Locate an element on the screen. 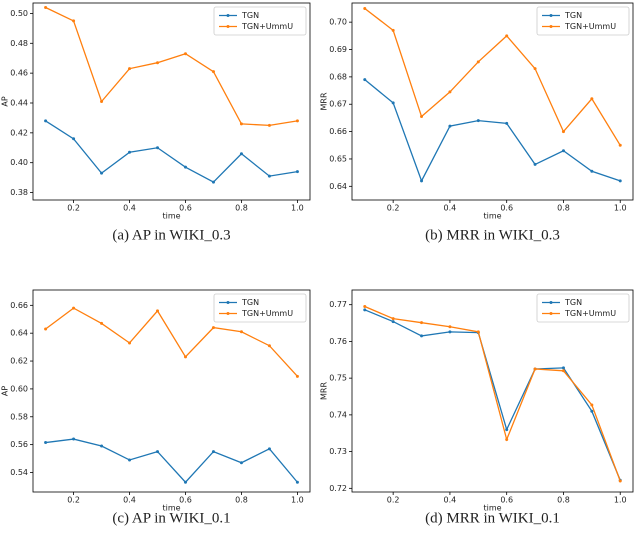 The width and height of the screenshot is (640, 546). legend-box is located at coordinates (260, 21).